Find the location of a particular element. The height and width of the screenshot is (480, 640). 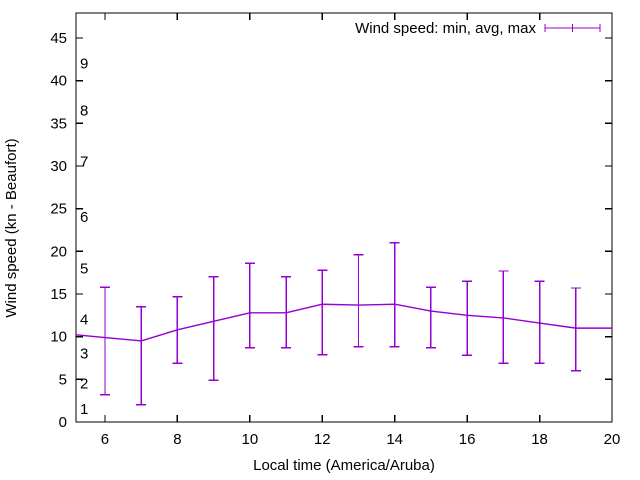

y-tick-label: 15 is located at coordinates (58, 294).